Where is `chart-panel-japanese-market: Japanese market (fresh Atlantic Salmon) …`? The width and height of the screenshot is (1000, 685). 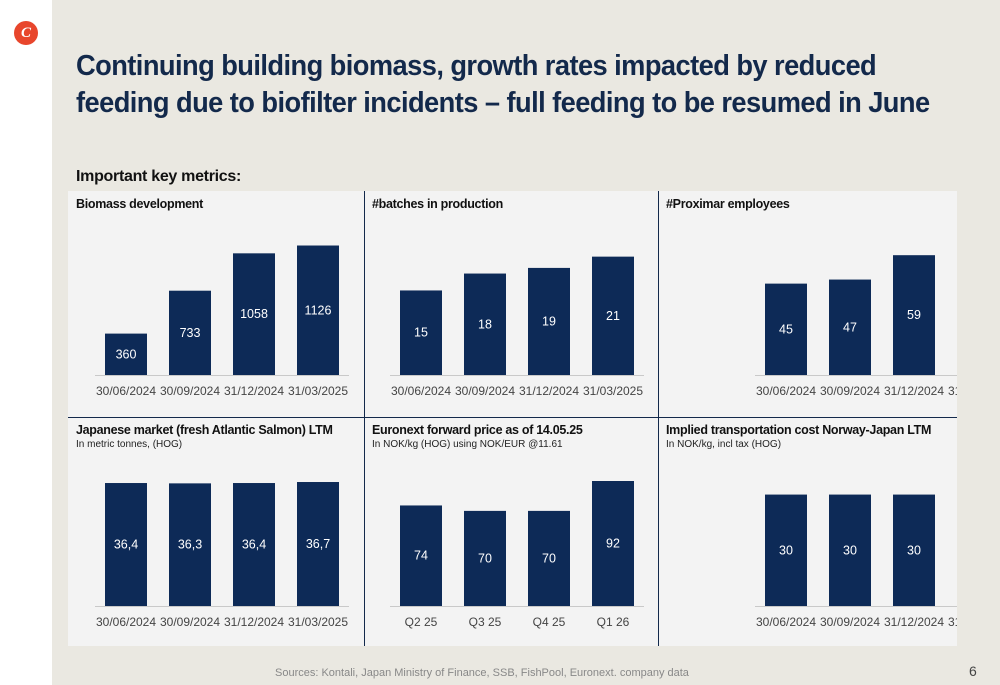
chart-panel-japanese-market: Japanese market (fresh Atlantic Salmon) … is located at coordinates (216, 531).